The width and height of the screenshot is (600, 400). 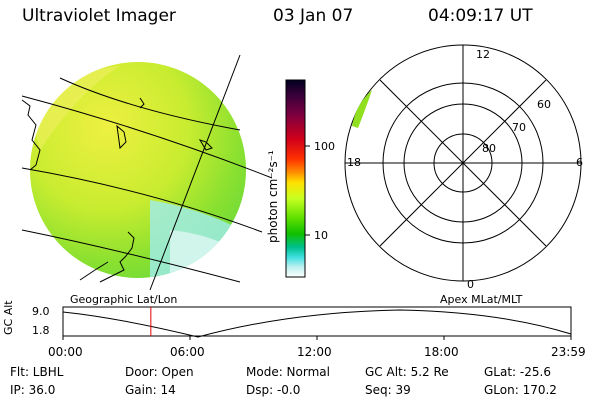 I want to click on image-time: 04:09:17 UT, so click(x=480, y=16).